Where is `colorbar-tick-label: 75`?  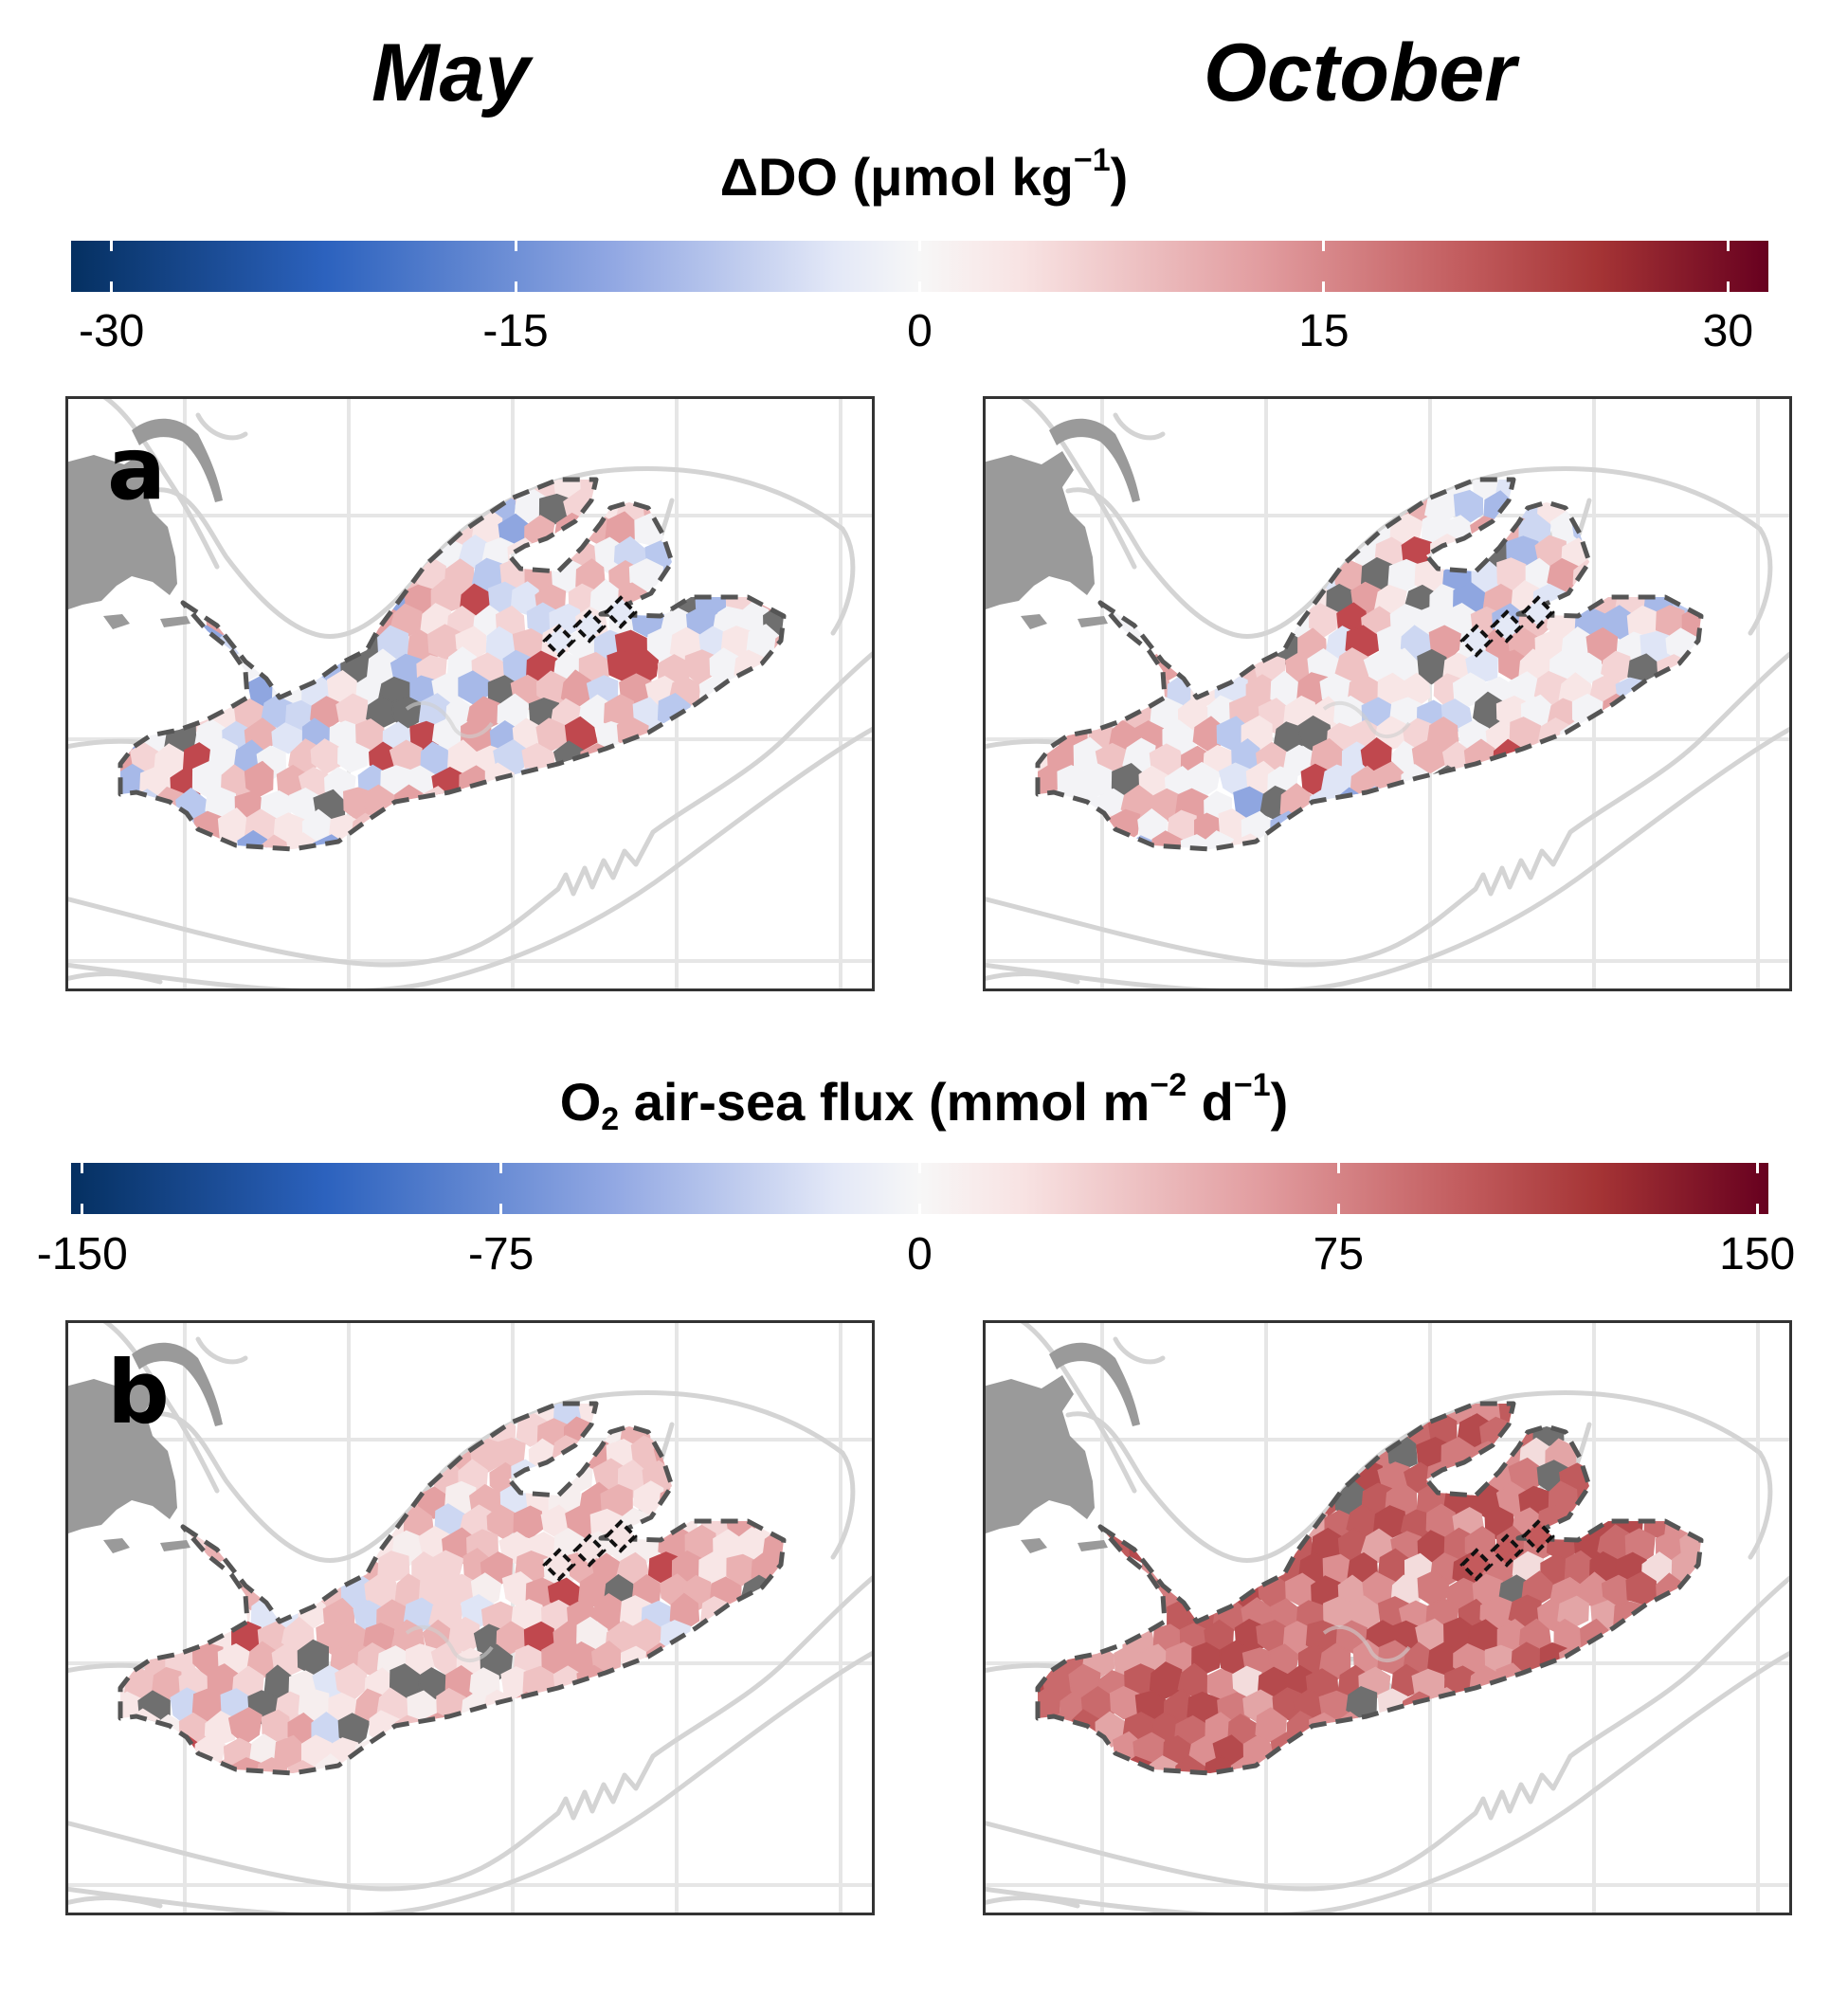 colorbar-tick-label: 75 is located at coordinates (1339, 1254).